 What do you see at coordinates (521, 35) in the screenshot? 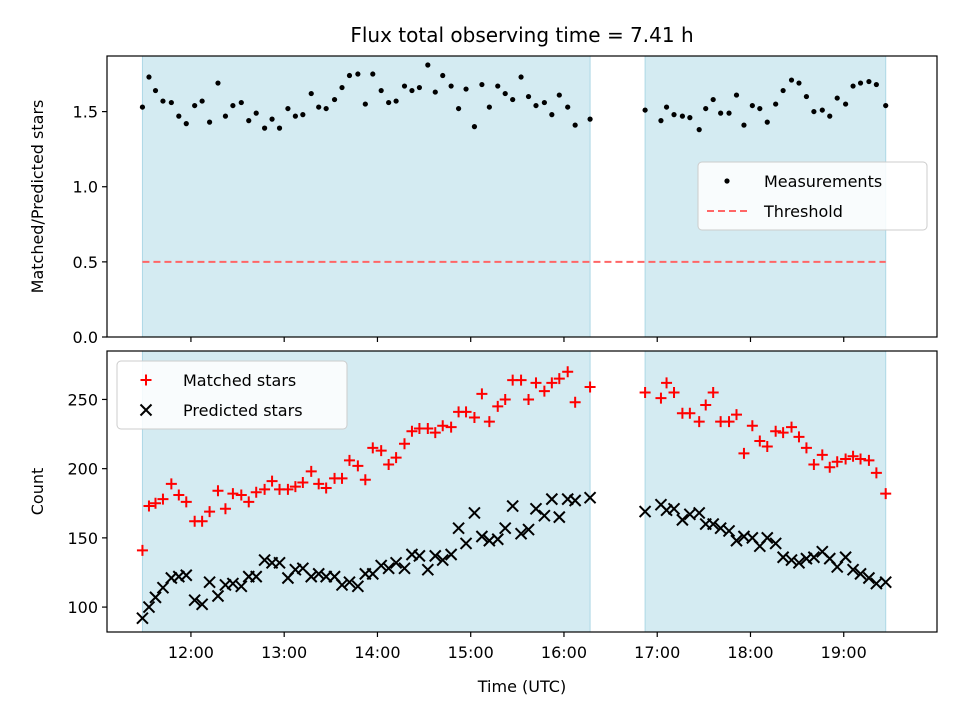
I see `chart-title: Flux total observing time = 7.41 h` at bounding box center [521, 35].